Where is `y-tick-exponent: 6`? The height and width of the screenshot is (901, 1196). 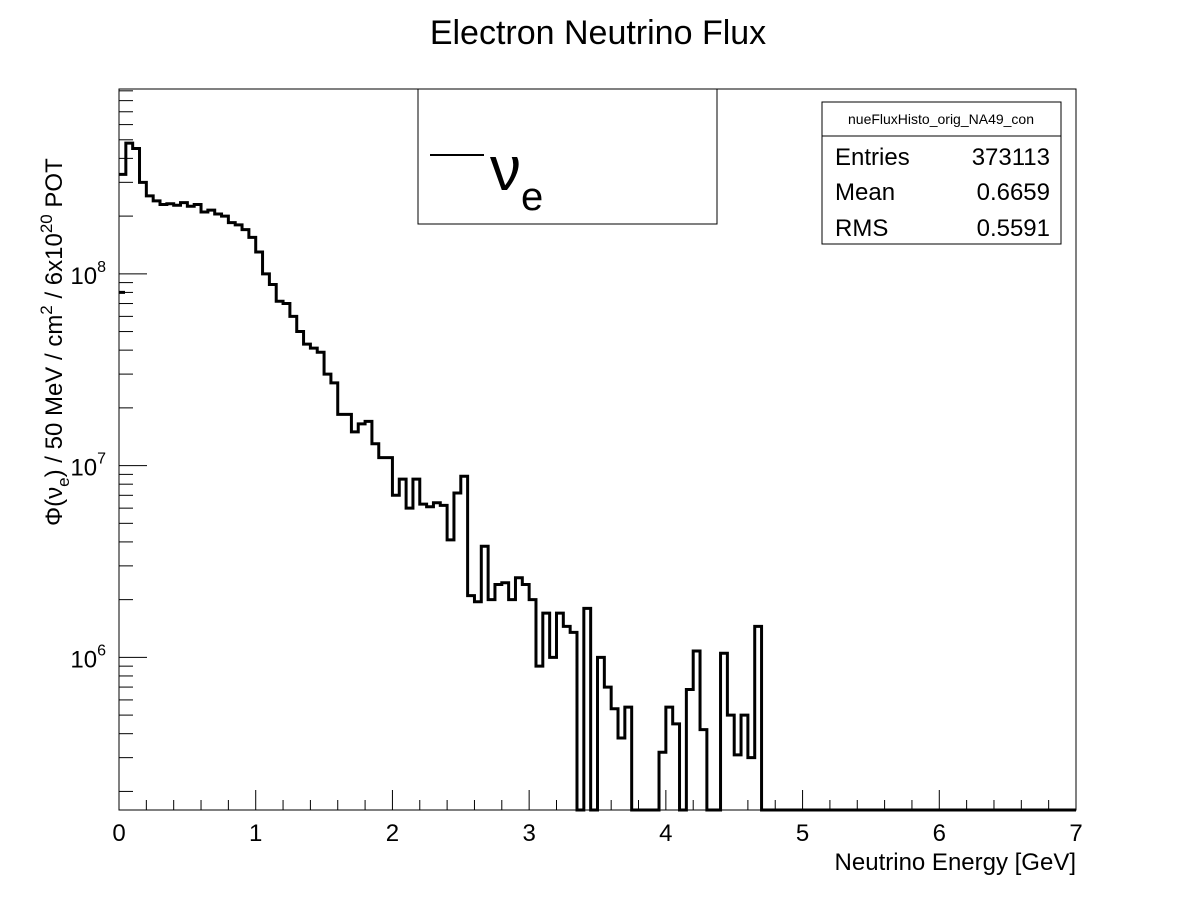
y-tick-exponent: 6 is located at coordinates (101, 650).